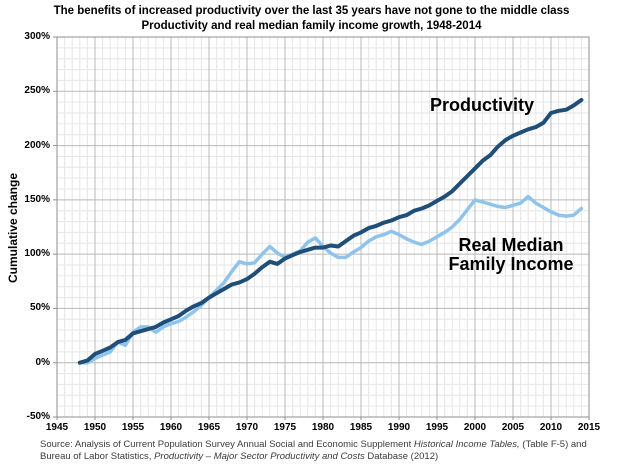  I want to click on x-tick-label: 2015, so click(589, 427).